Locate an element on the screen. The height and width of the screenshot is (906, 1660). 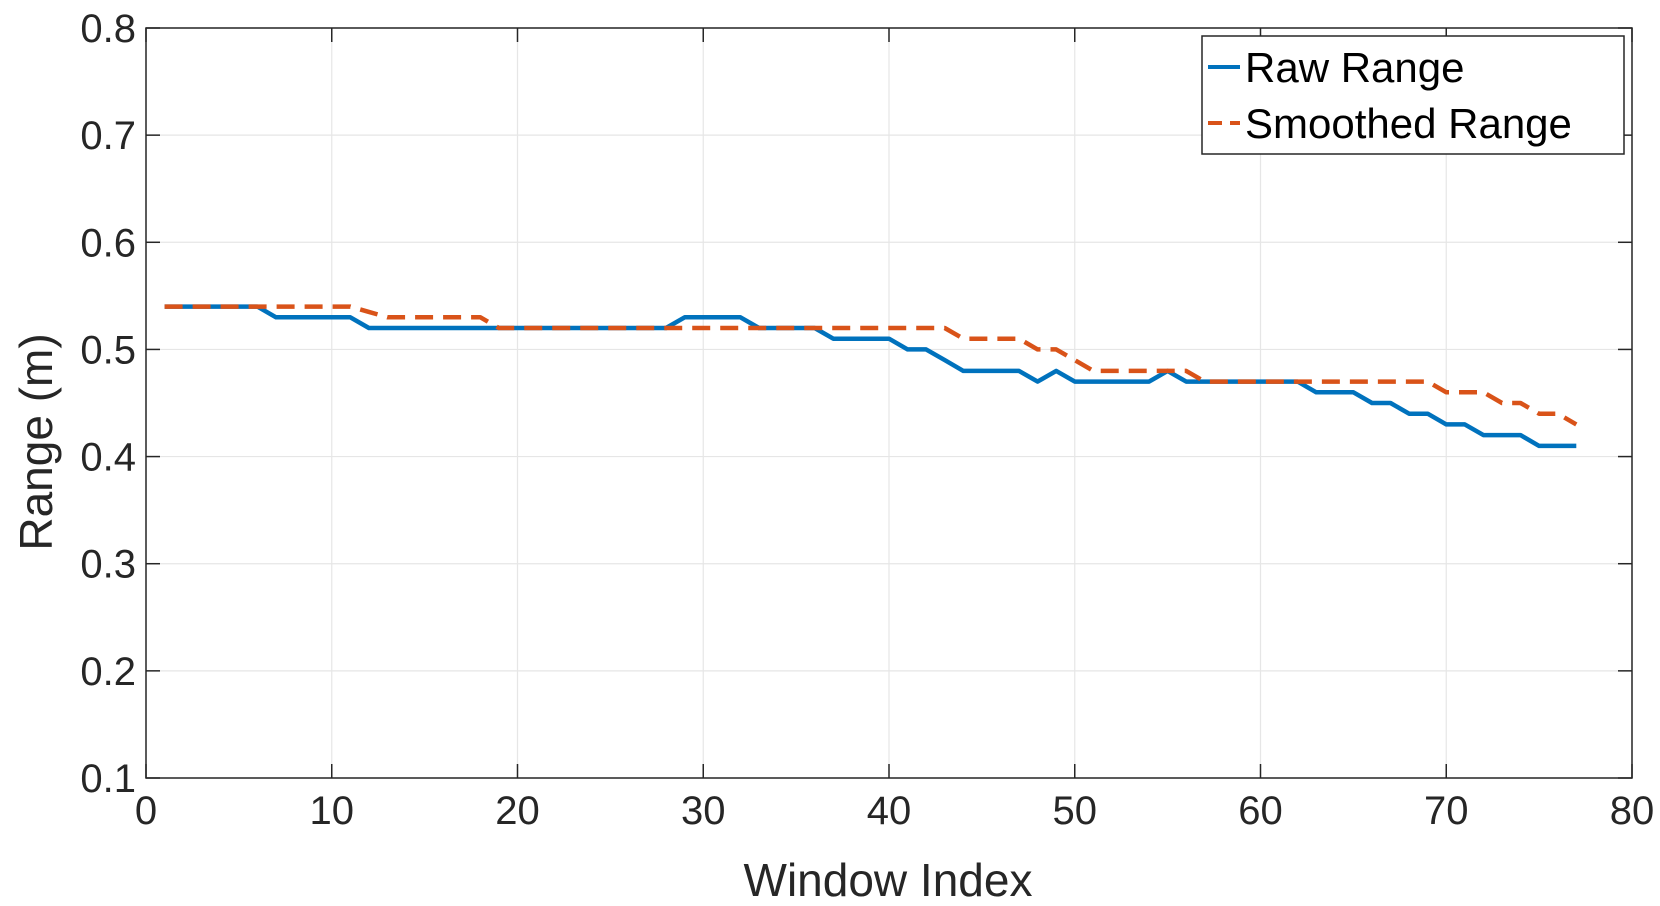
y-tick-label: 0.7 is located at coordinates (108, 136).